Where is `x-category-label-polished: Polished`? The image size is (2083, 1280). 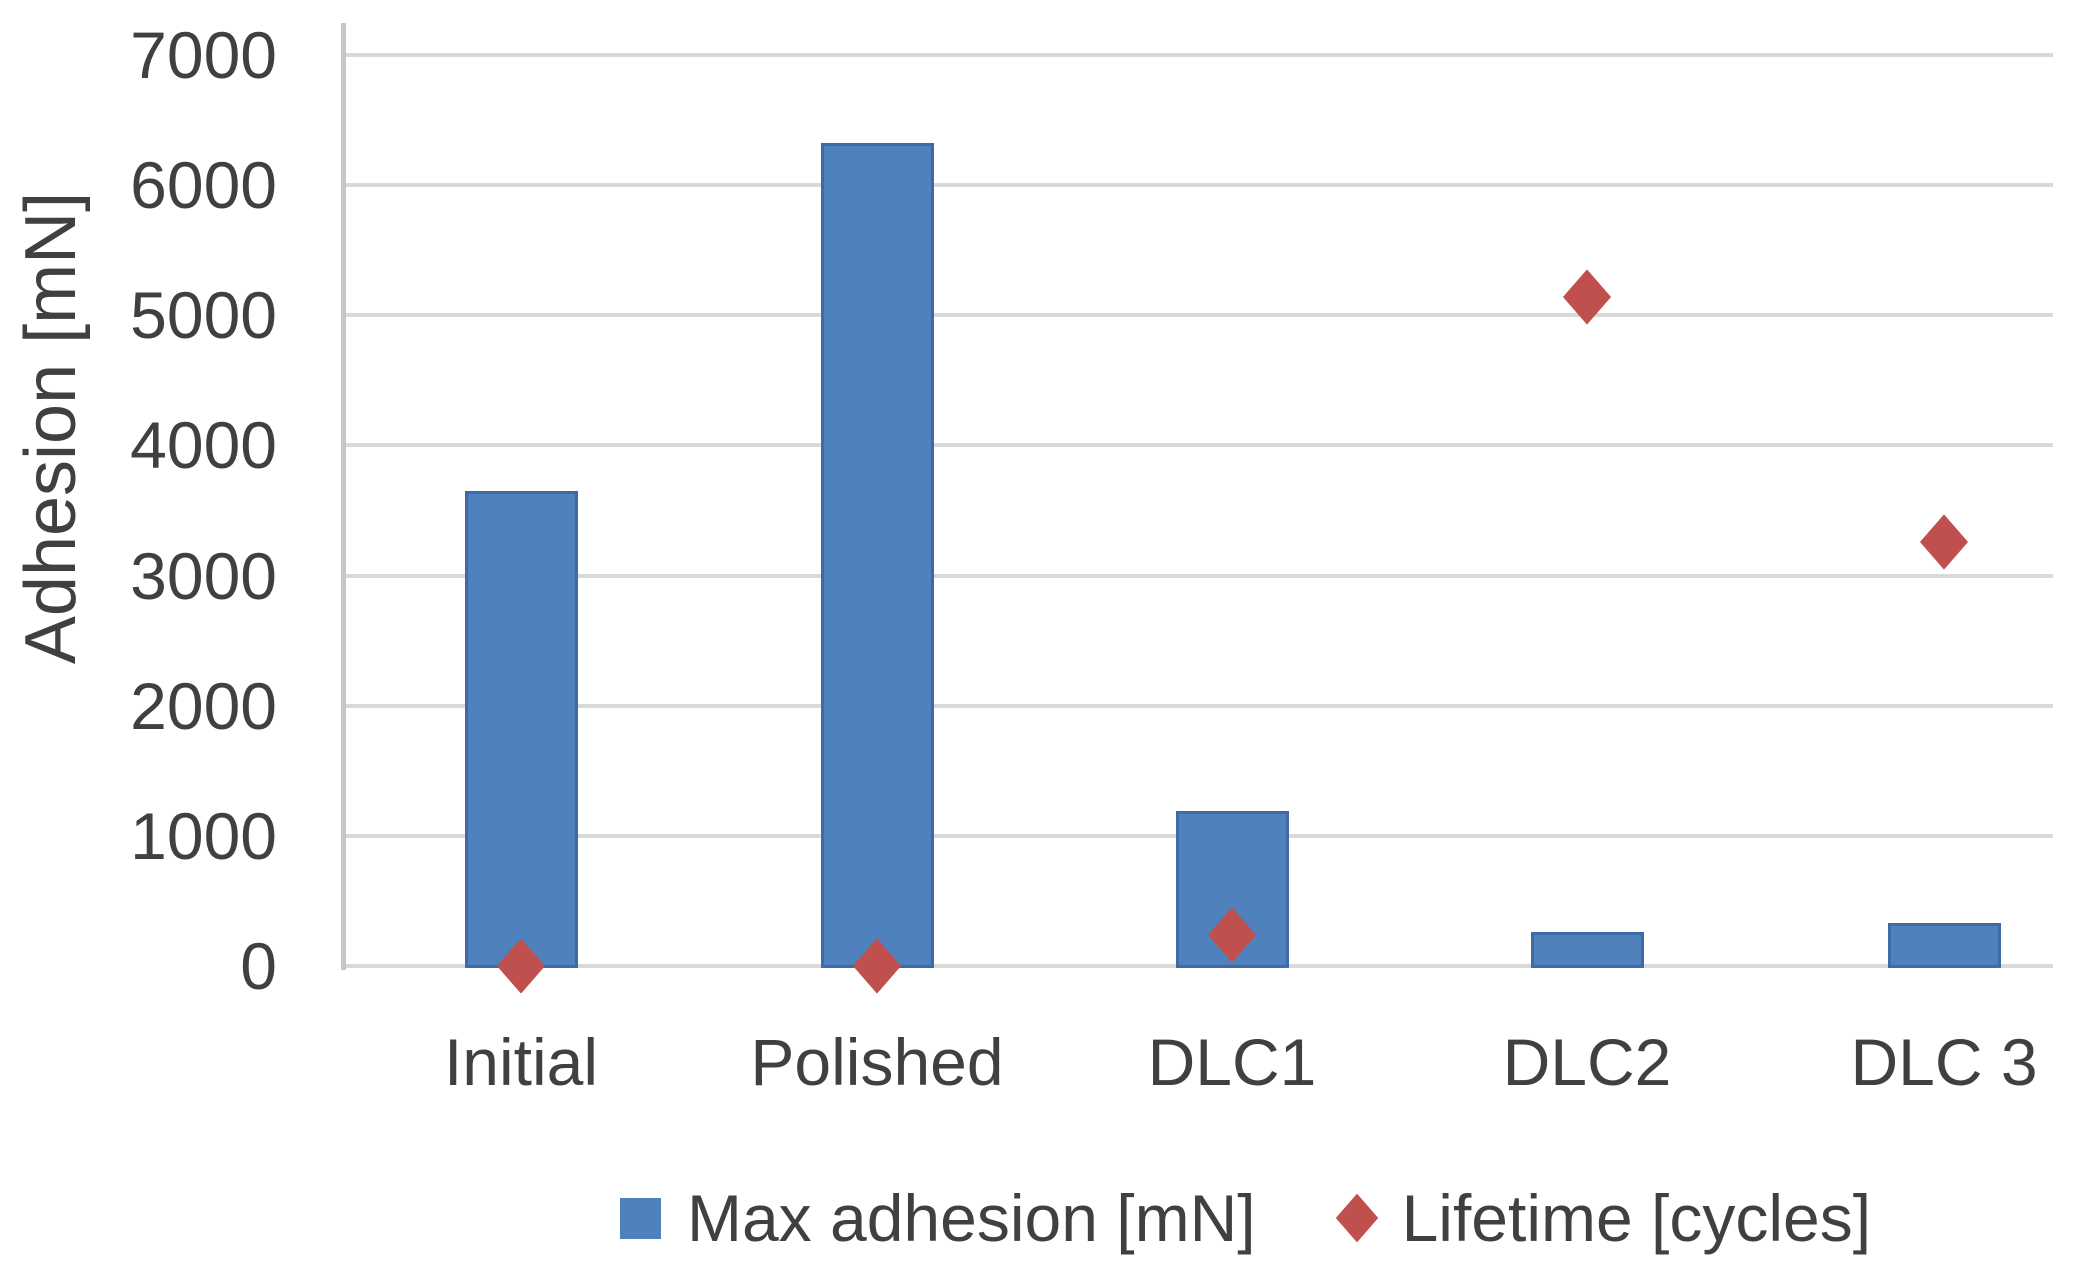
x-category-label-polished: Polished is located at coordinates (877, 1062).